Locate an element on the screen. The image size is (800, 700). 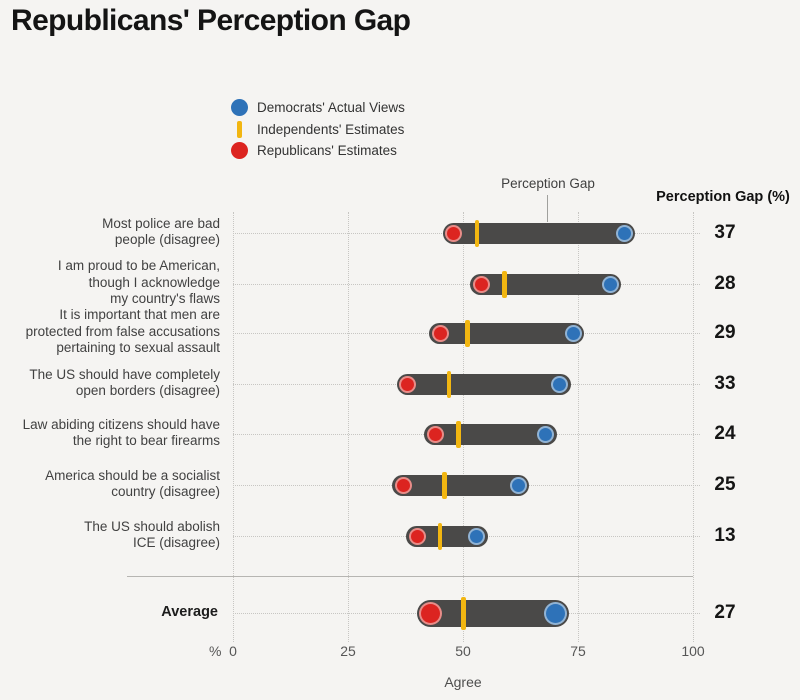
axis-unit-label: % is located at coordinates (215, 651).